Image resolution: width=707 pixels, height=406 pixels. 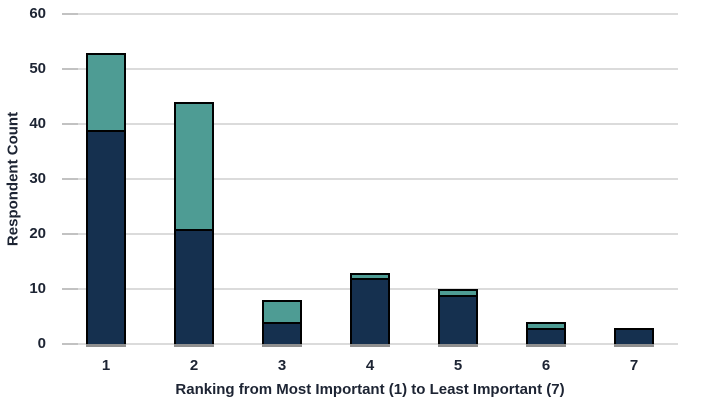 What do you see at coordinates (37, 13) in the screenshot?
I see `y-tick-label-60: 60` at bounding box center [37, 13].